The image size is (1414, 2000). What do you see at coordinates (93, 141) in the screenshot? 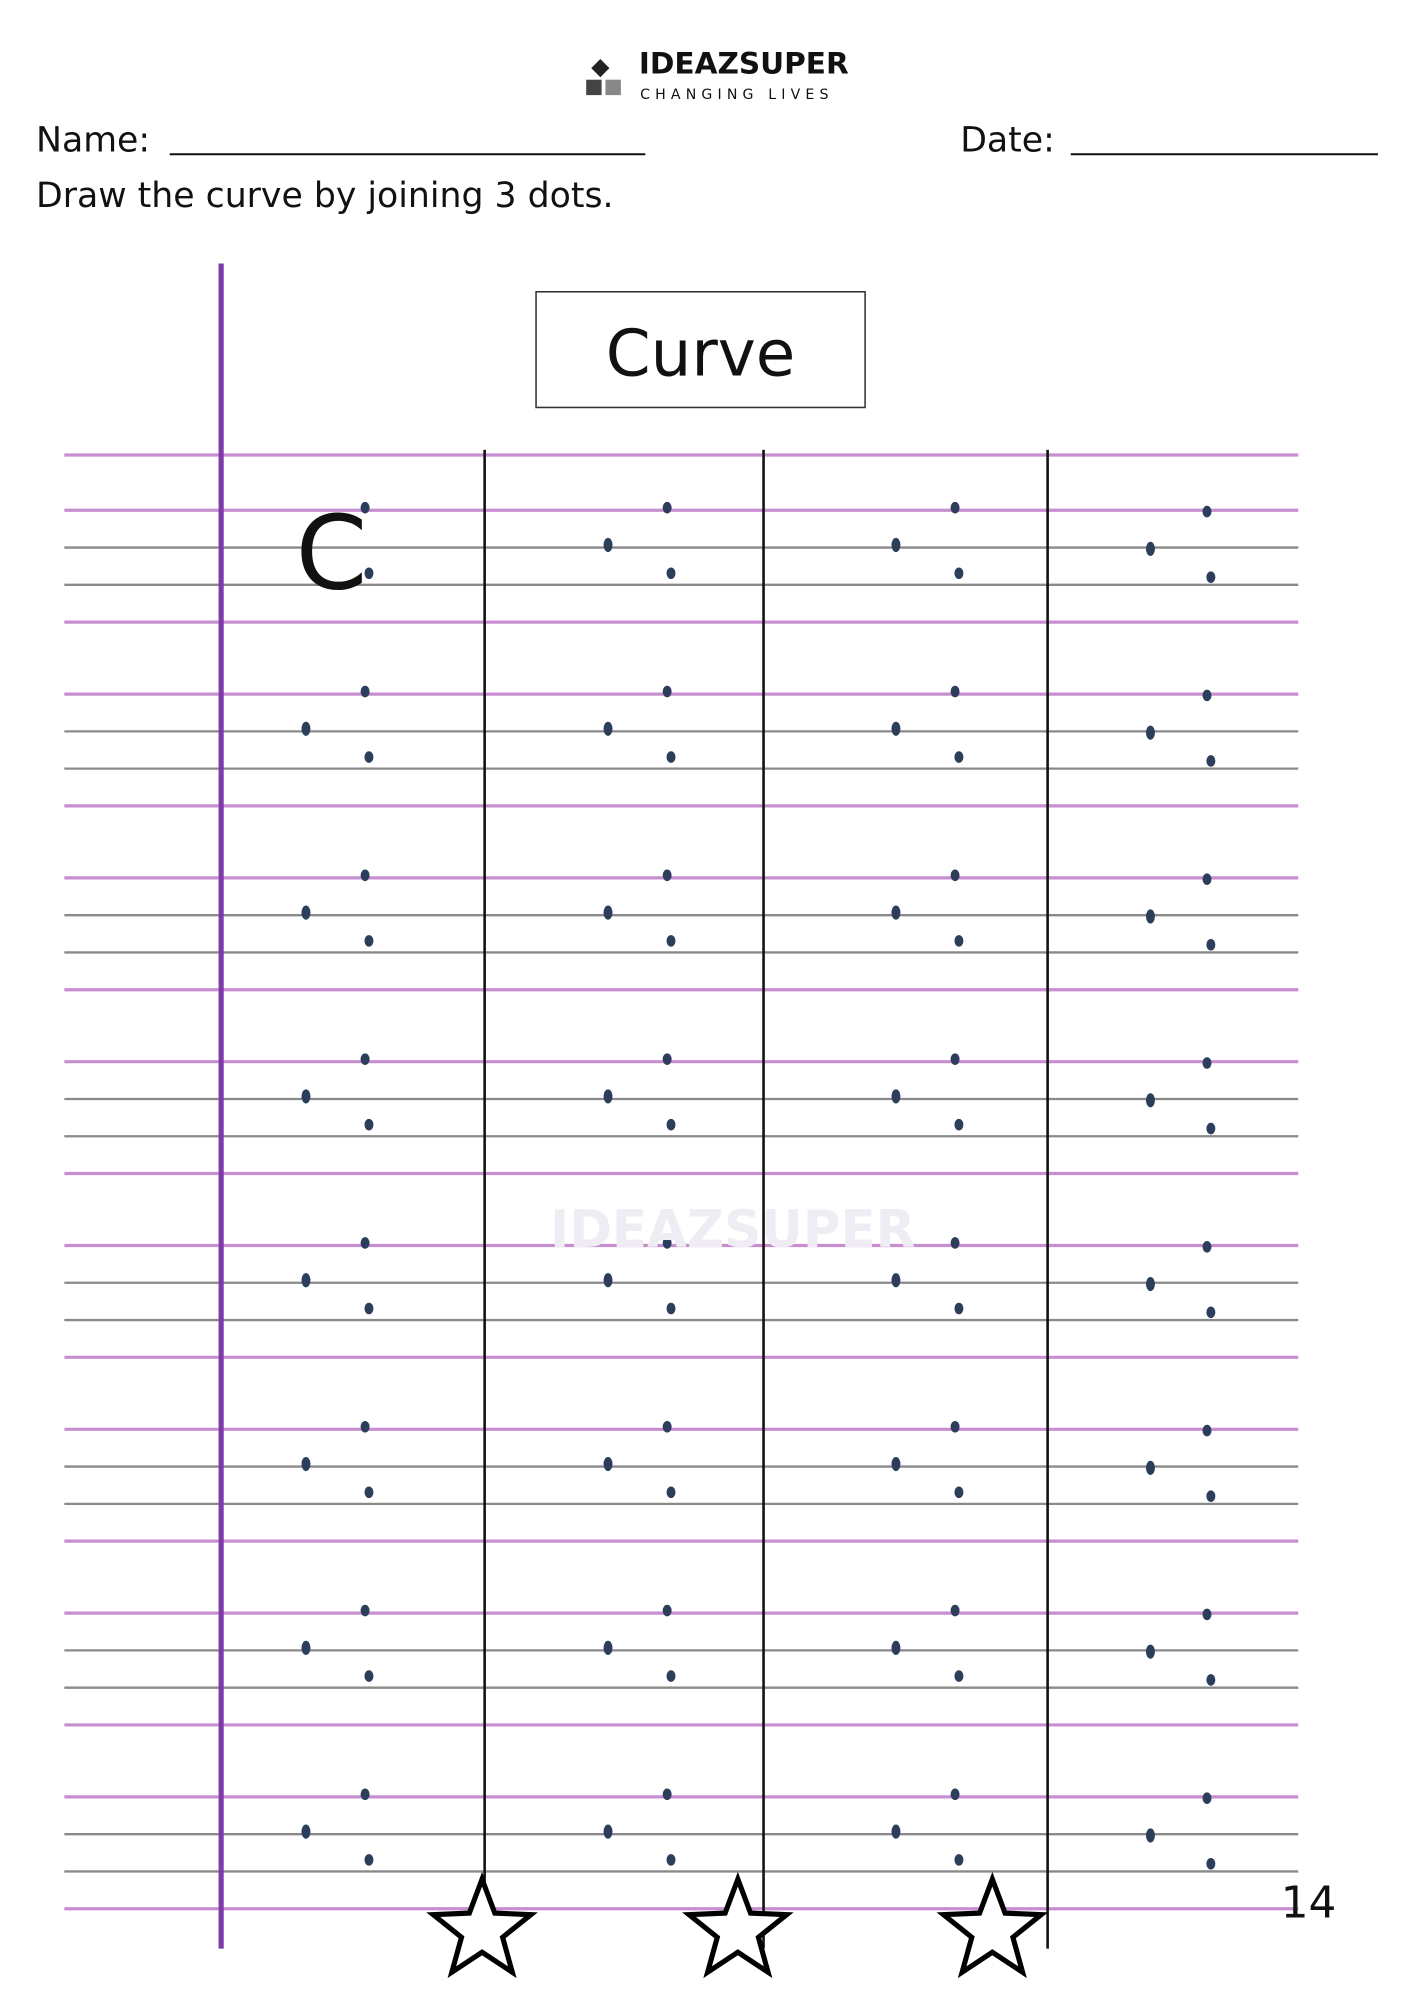
I see `name-label: Name:` at bounding box center [93, 141].